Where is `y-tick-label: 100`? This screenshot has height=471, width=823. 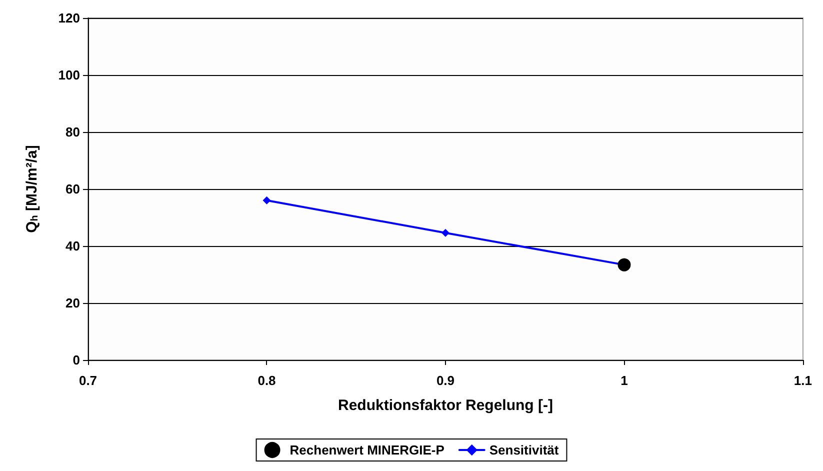
y-tick-label: 100 is located at coordinates (69, 75).